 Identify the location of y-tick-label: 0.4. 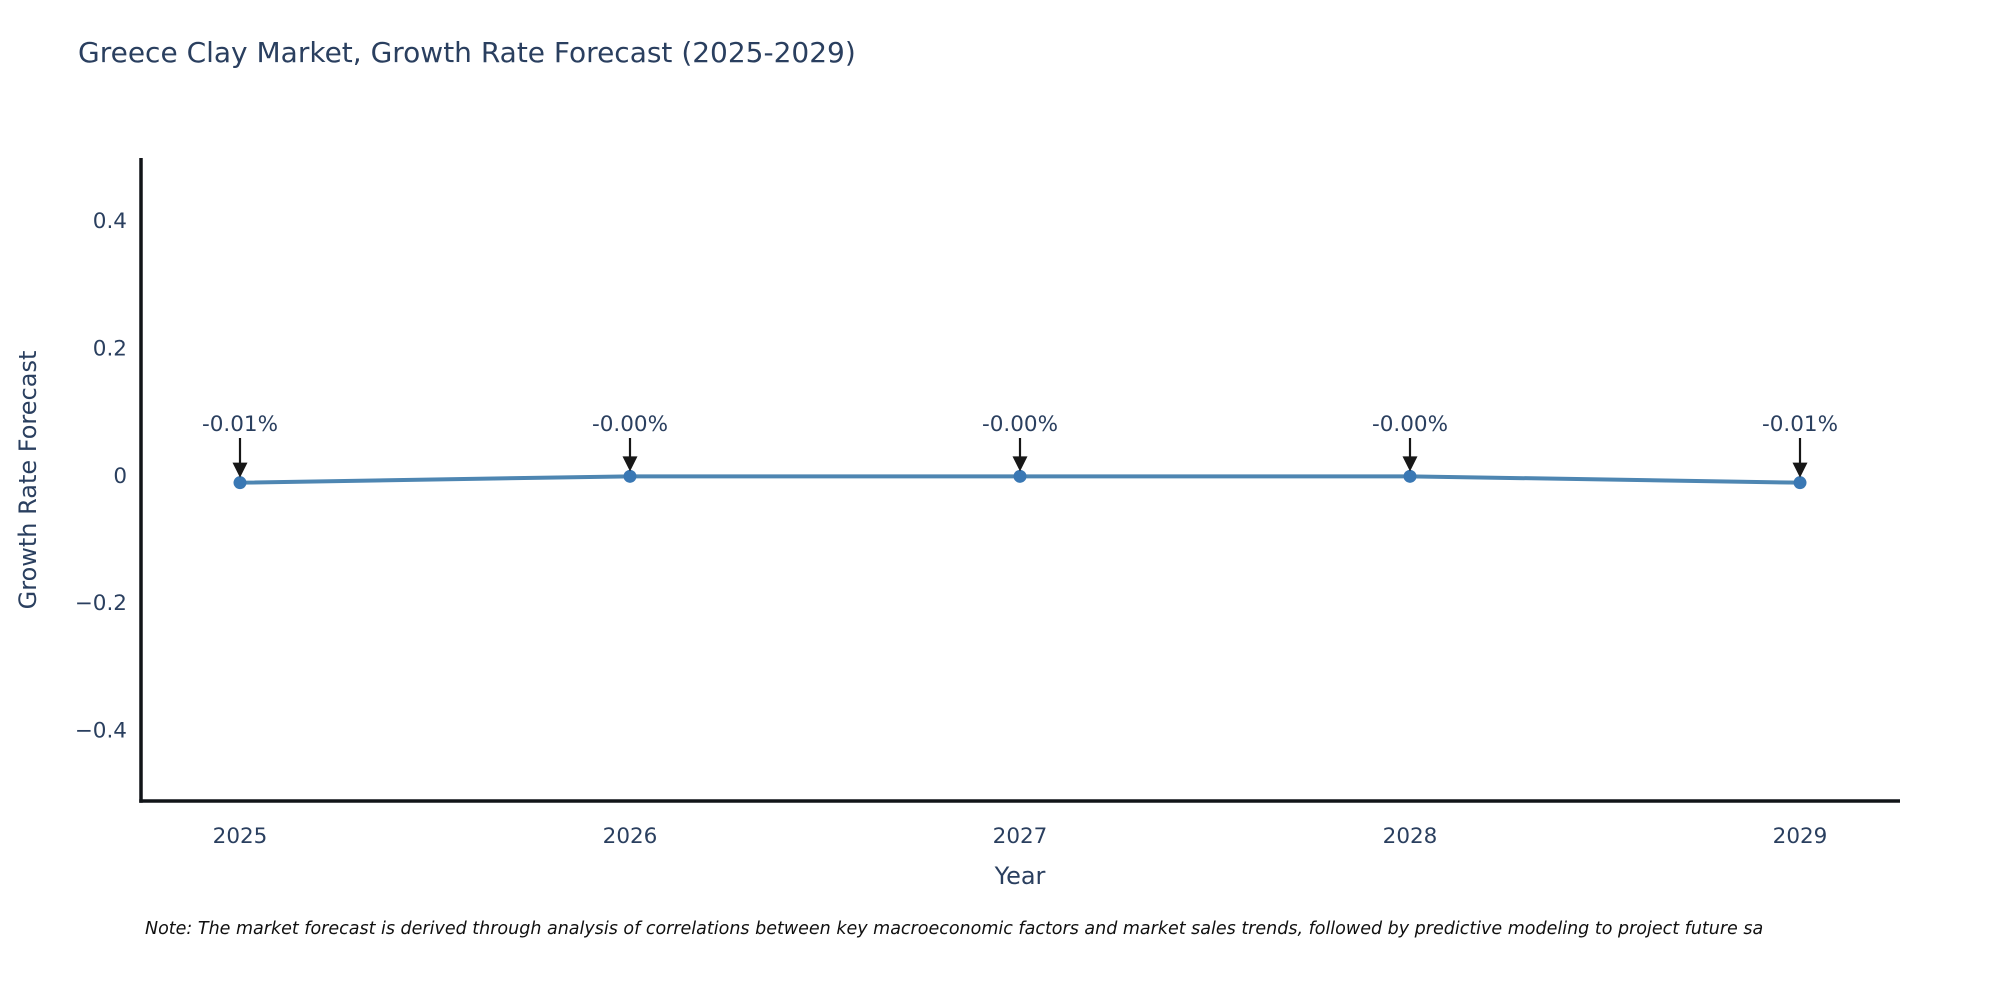
(110, 221).